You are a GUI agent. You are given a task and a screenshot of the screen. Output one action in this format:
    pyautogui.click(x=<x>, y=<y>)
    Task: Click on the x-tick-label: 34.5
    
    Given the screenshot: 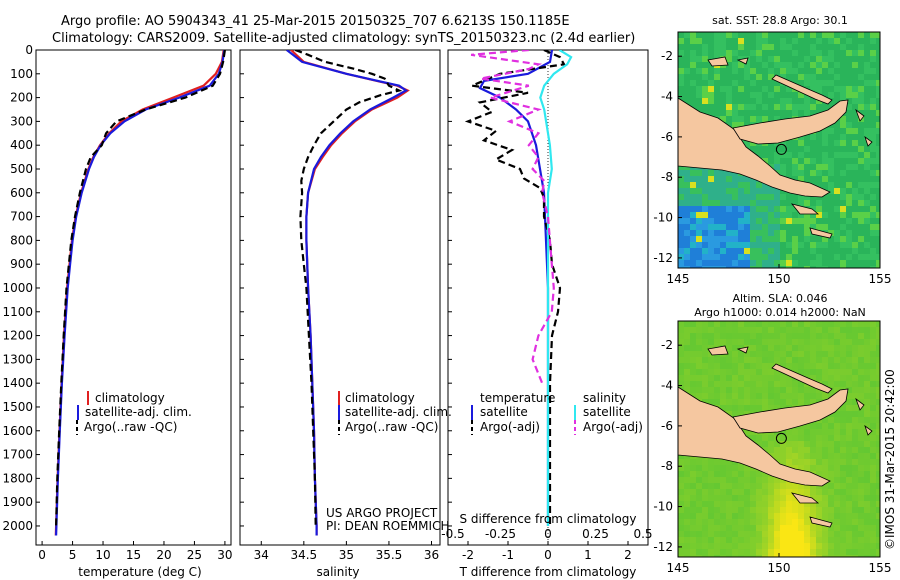 What is the action you would take?
    pyautogui.click(x=303, y=555)
    